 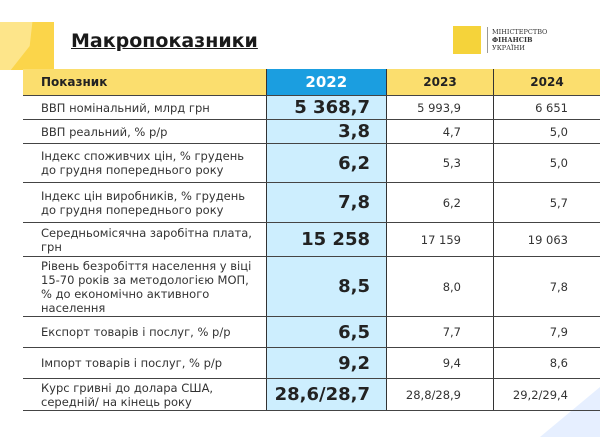 I want to click on column-header-2022: 2022, so click(x=326, y=82).